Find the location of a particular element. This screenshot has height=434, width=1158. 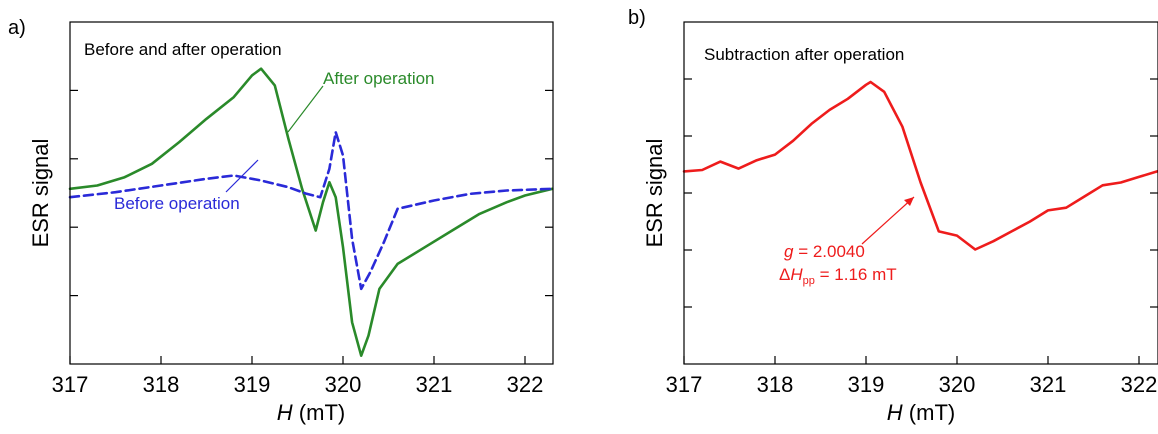

panel-a-xlabel: H (mT) is located at coordinates (311, 412).